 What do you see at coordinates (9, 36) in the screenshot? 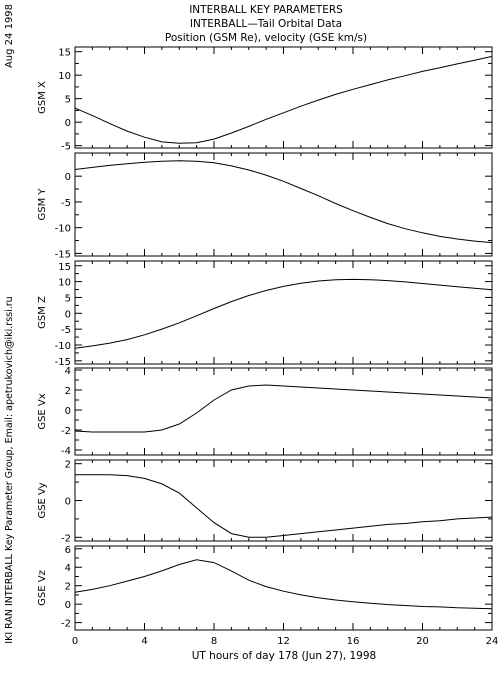
I see `date-stamp: Aug 24 1998` at bounding box center [9, 36].